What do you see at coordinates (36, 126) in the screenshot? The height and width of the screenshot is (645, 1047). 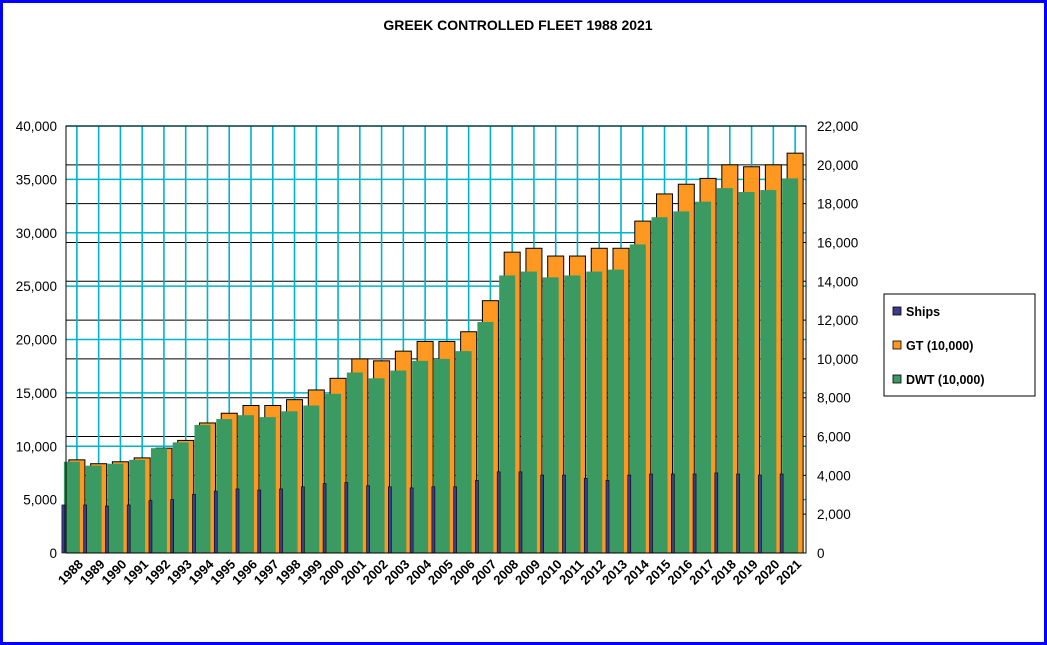 I see `left-axis-tick-label: 40,000` at bounding box center [36, 126].